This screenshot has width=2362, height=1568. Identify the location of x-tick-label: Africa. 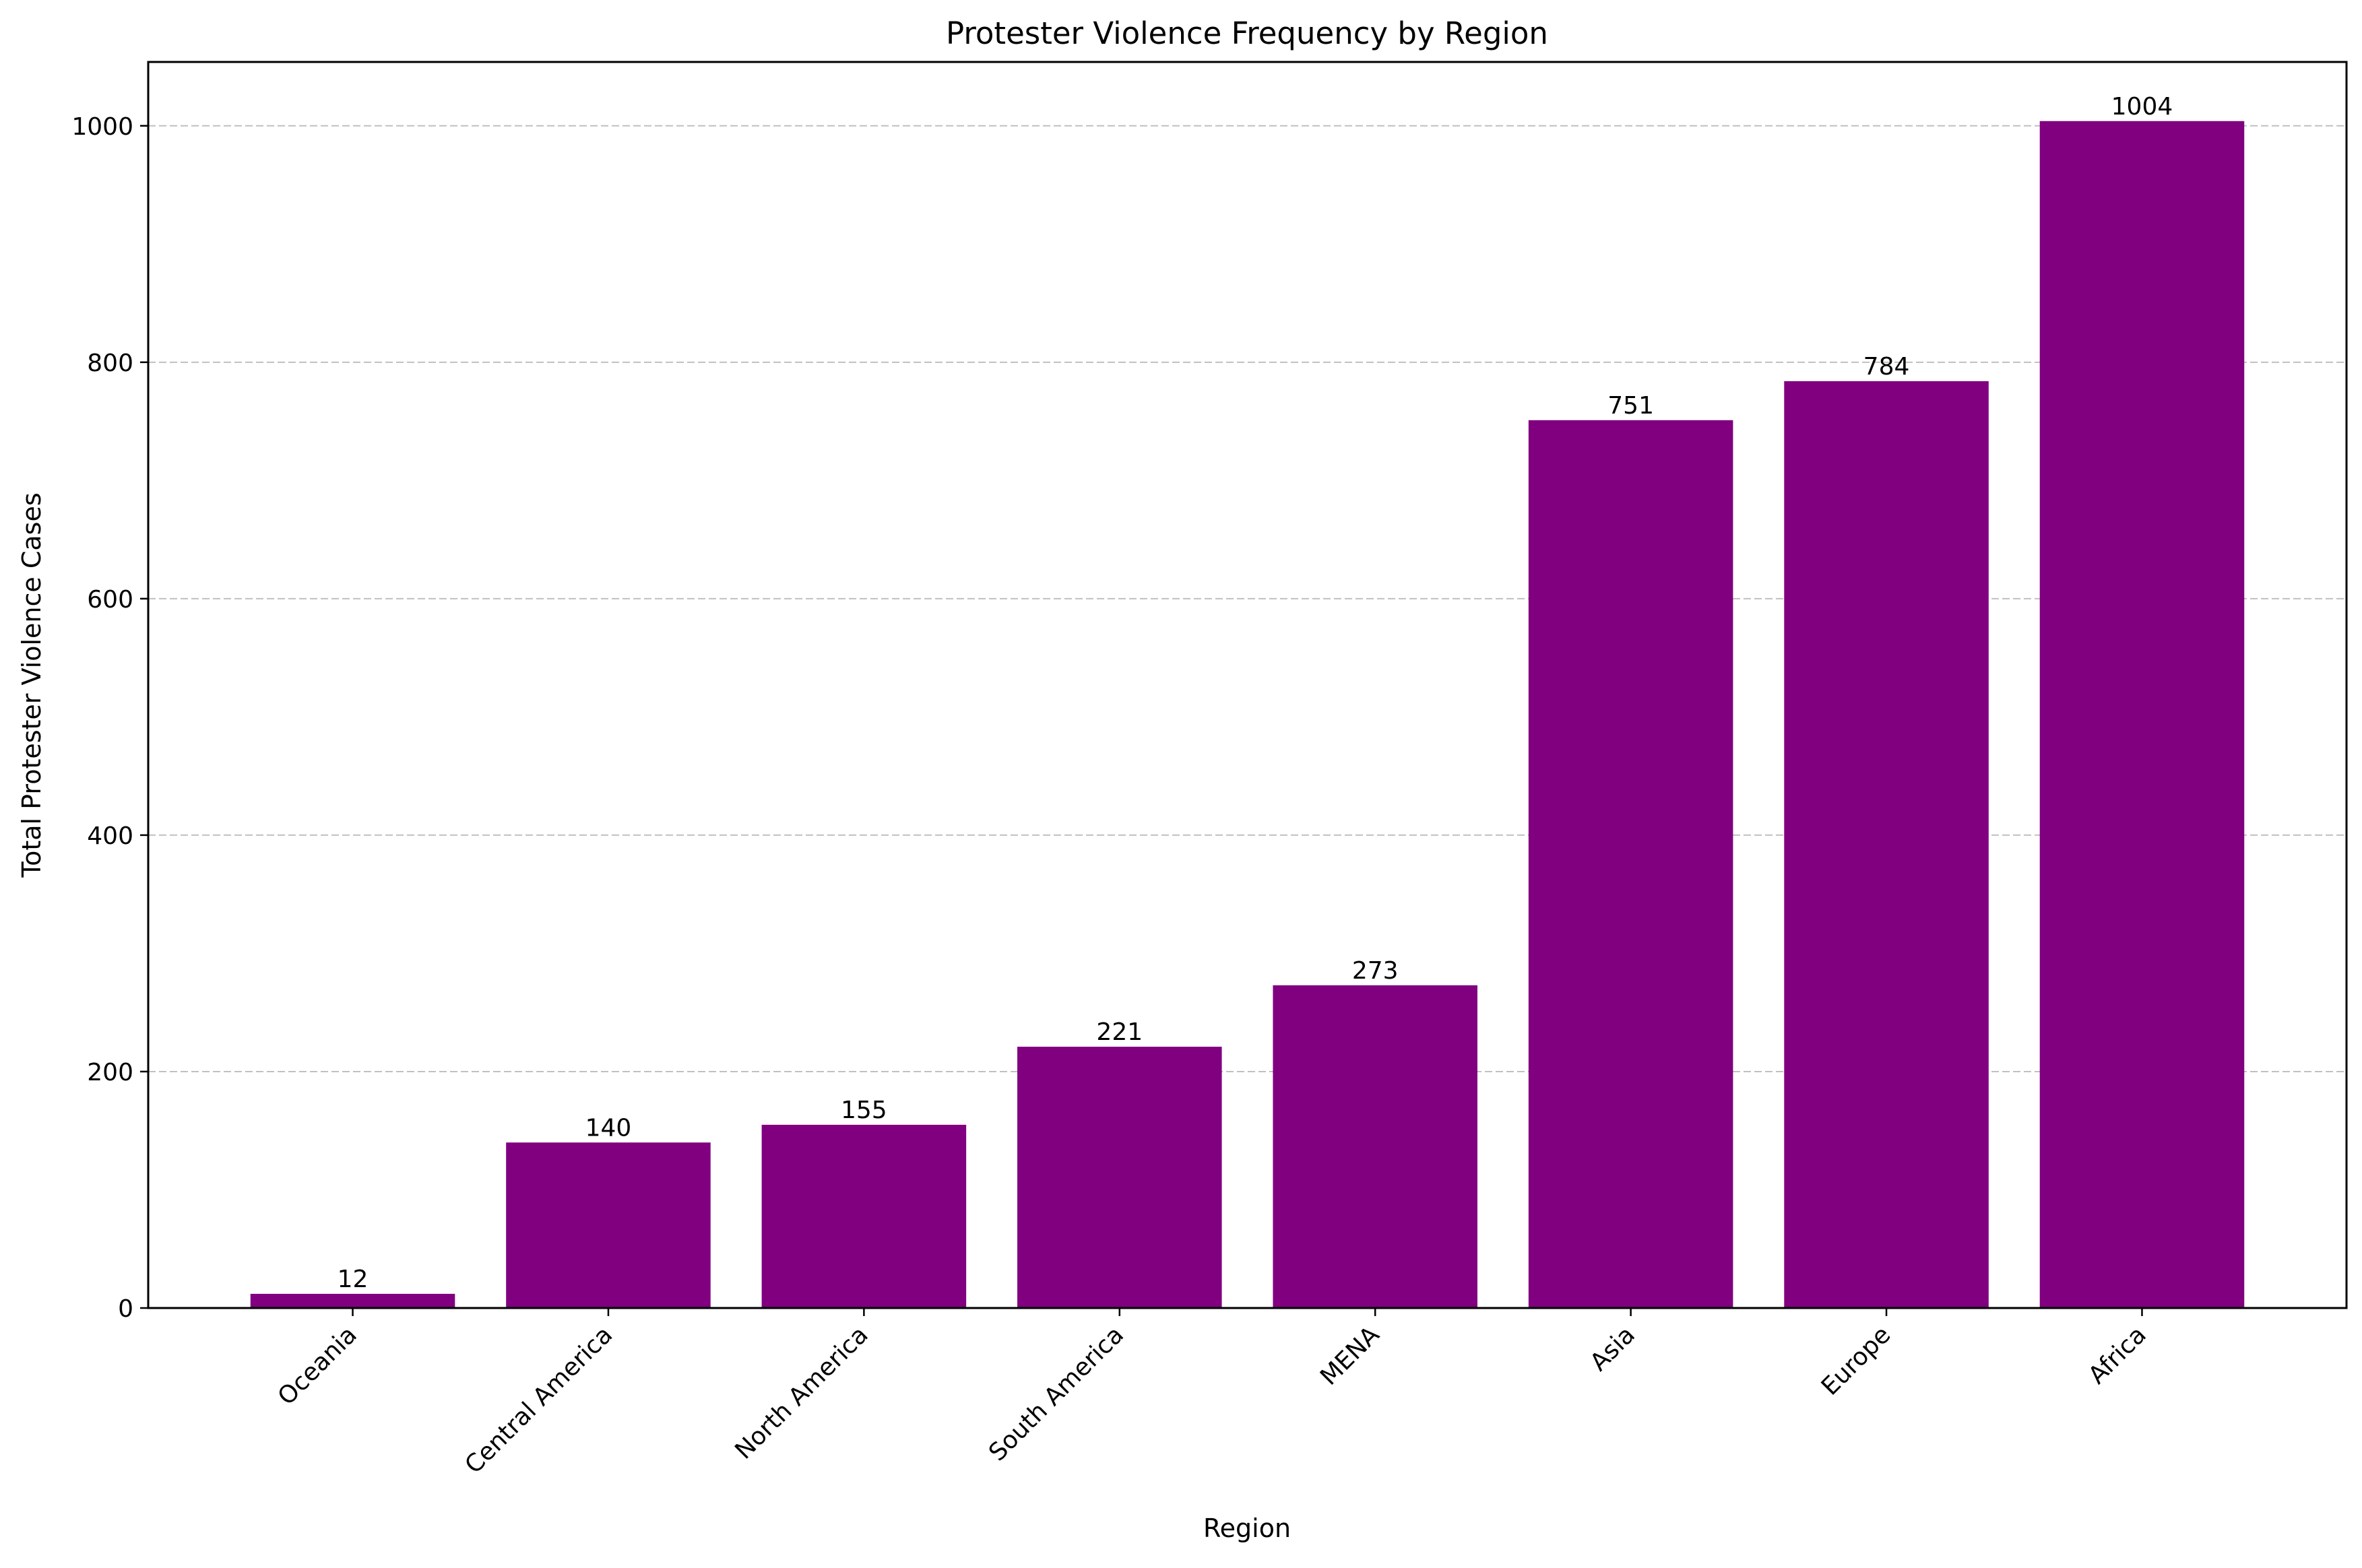
(2117, 1355).